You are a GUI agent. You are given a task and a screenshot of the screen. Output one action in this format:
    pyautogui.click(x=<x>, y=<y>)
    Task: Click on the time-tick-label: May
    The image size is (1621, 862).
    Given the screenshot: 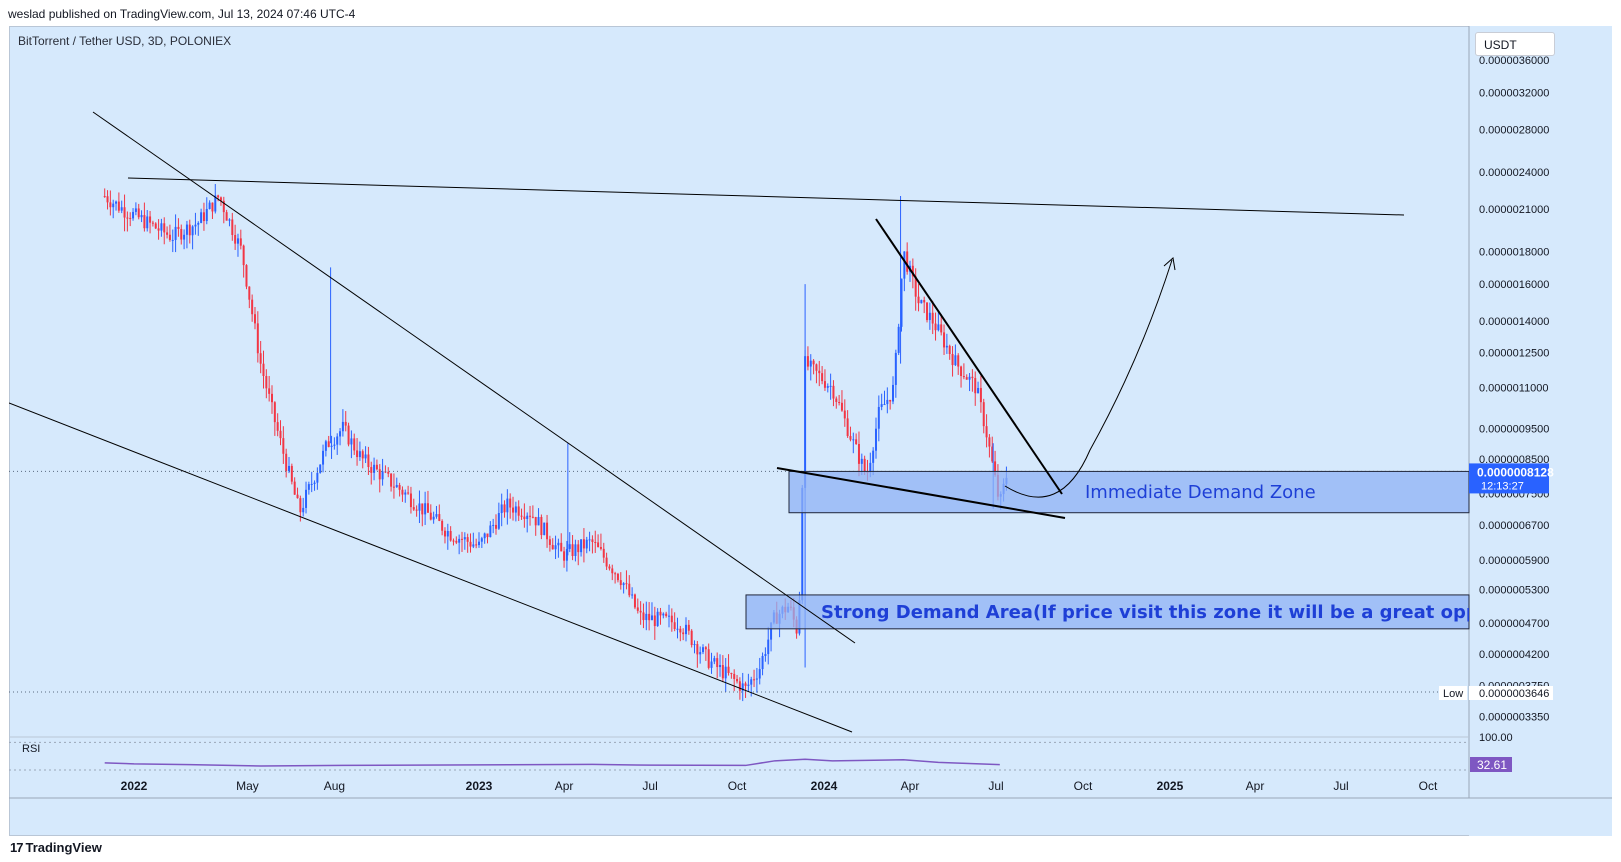 What is the action you would take?
    pyautogui.click(x=247, y=786)
    